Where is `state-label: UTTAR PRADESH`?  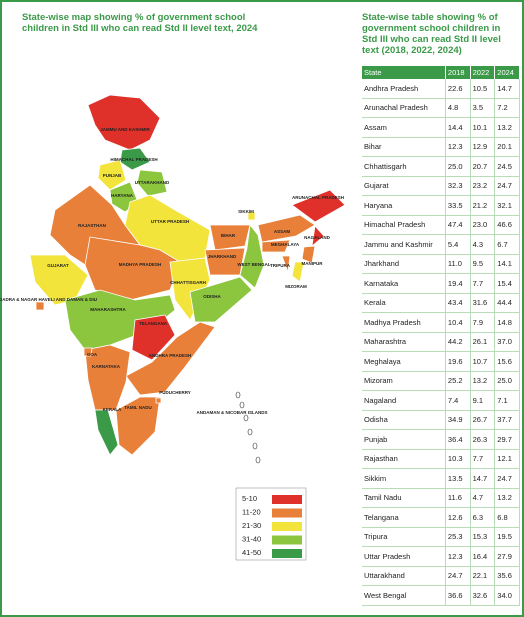
state-label: UTTAR PRADESH is located at coordinates (170, 221).